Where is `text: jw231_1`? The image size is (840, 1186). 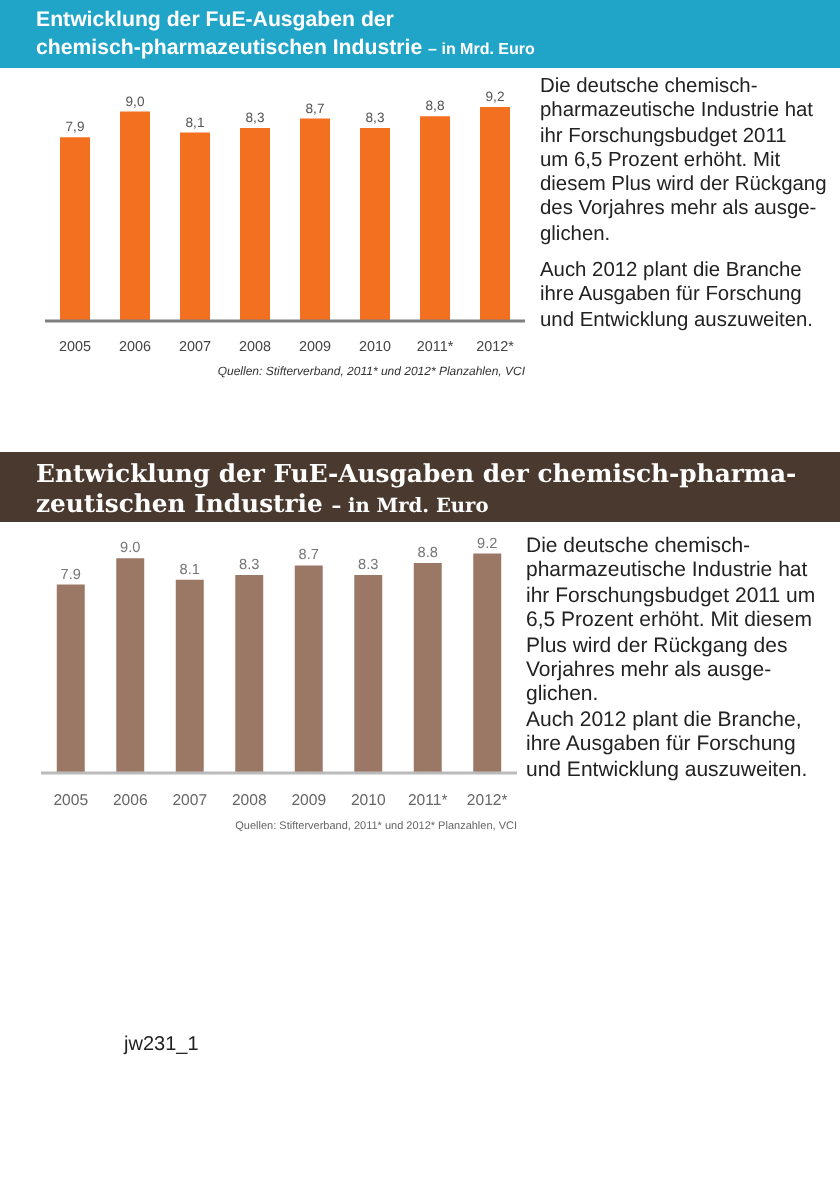 text: jw231_1 is located at coordinates (161, 1046).